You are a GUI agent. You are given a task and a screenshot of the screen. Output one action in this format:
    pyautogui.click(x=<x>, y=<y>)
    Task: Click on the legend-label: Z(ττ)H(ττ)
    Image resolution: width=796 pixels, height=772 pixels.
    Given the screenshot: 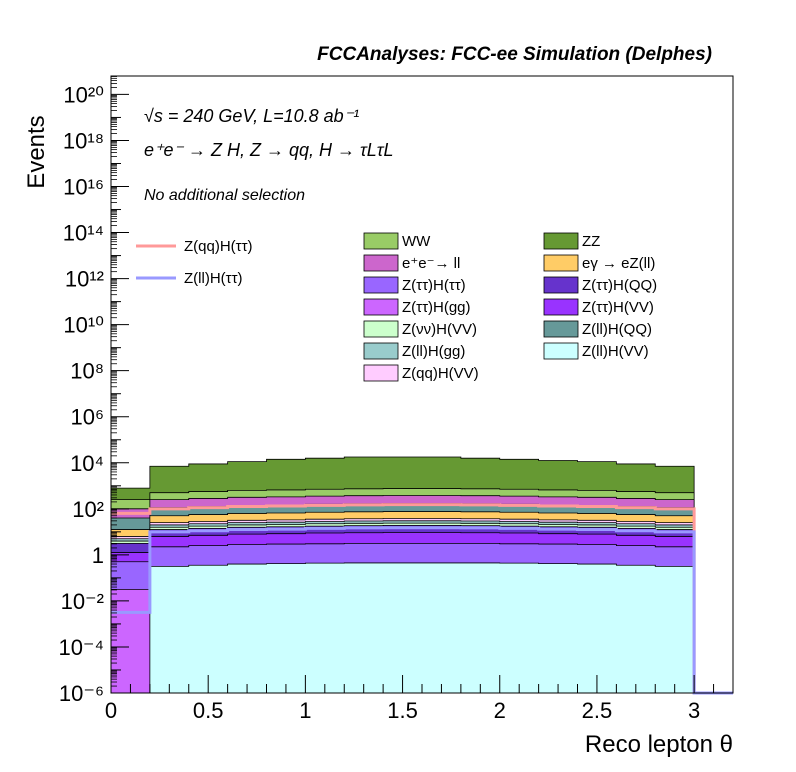 What is the action you would take?
    pyautogui.click(x=434, y=285)
    